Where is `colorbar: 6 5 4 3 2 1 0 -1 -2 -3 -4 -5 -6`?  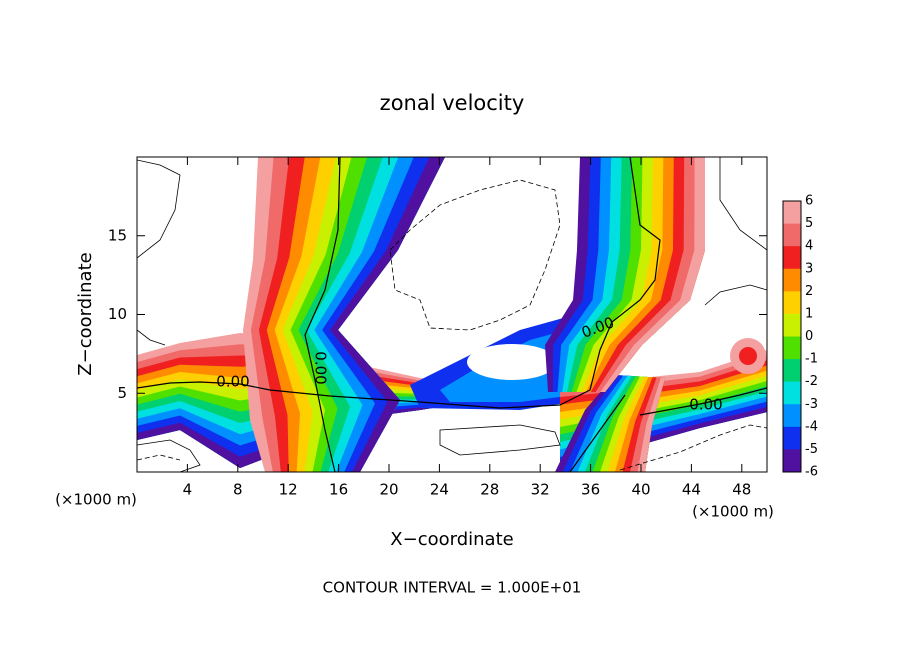
colorbar: 6 5 4 3 2 1 0 -1 -2 -3 -4 -5 -6 is located at coordinates (800, 337).